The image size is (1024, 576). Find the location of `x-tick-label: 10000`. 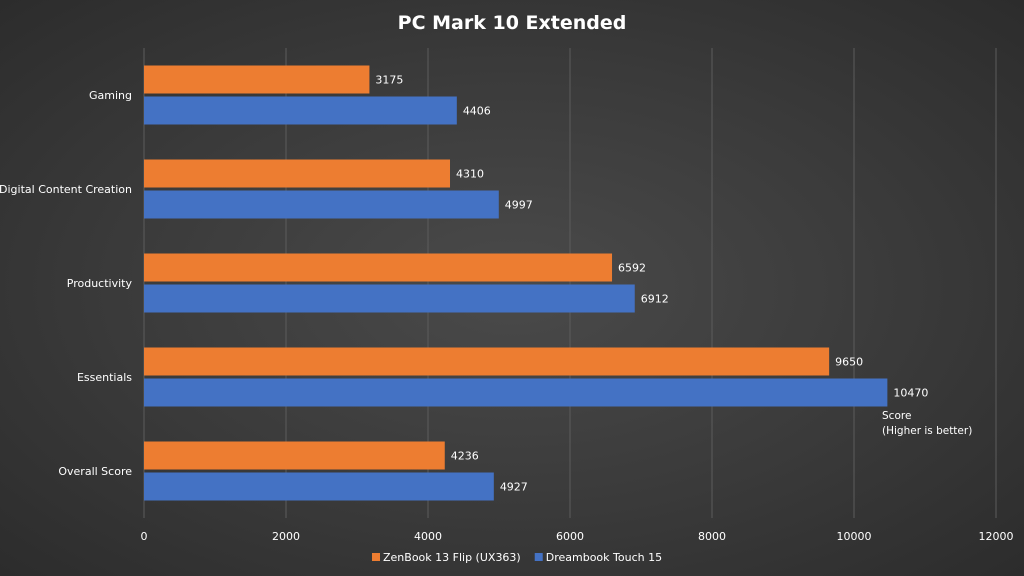

x-tick-label: 10000 is located at coordinates (854, 536).